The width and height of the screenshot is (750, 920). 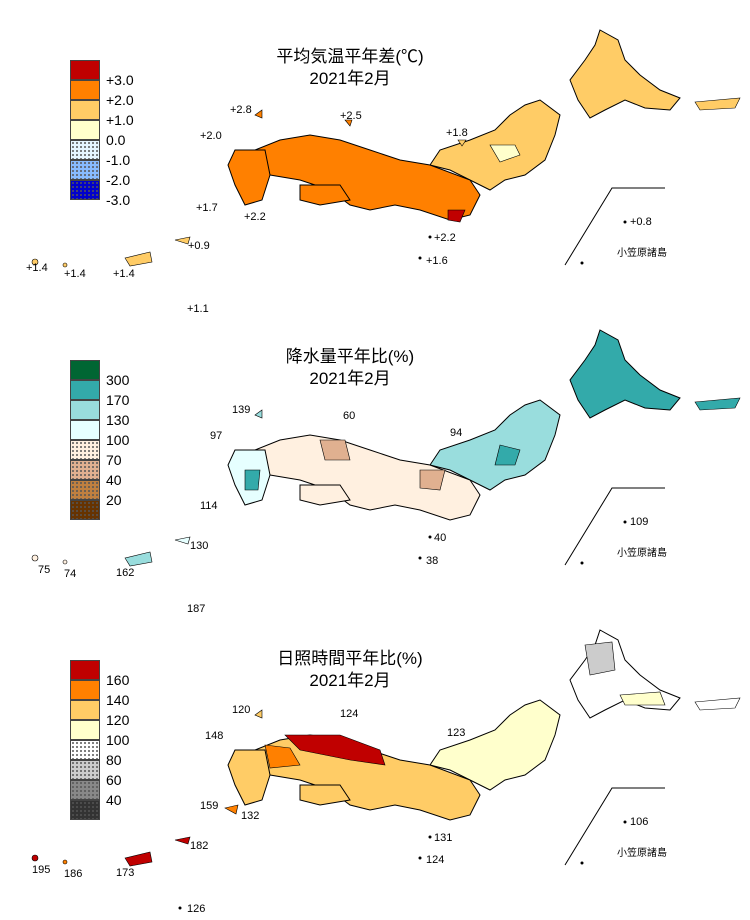 What do you see at coordinates (41, 870) in the screenshot?
I see `station-value: 195` at bounding box center [41, 870].